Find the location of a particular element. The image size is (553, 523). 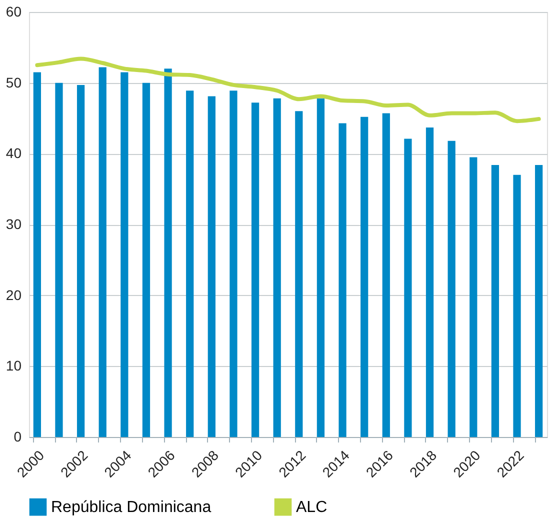

y-tick-label: 30 is located at coordinates (14, 224).